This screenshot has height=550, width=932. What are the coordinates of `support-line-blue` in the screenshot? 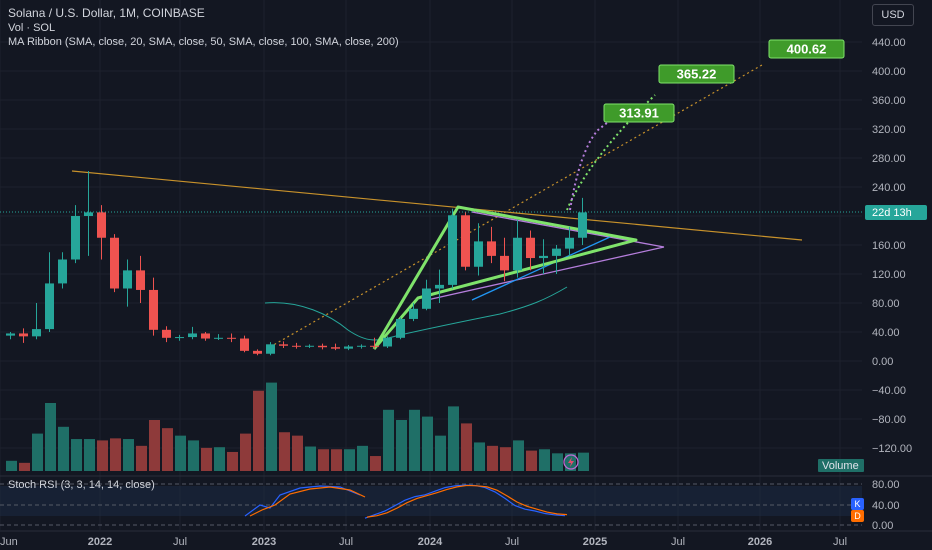 It's located at (541, 268).